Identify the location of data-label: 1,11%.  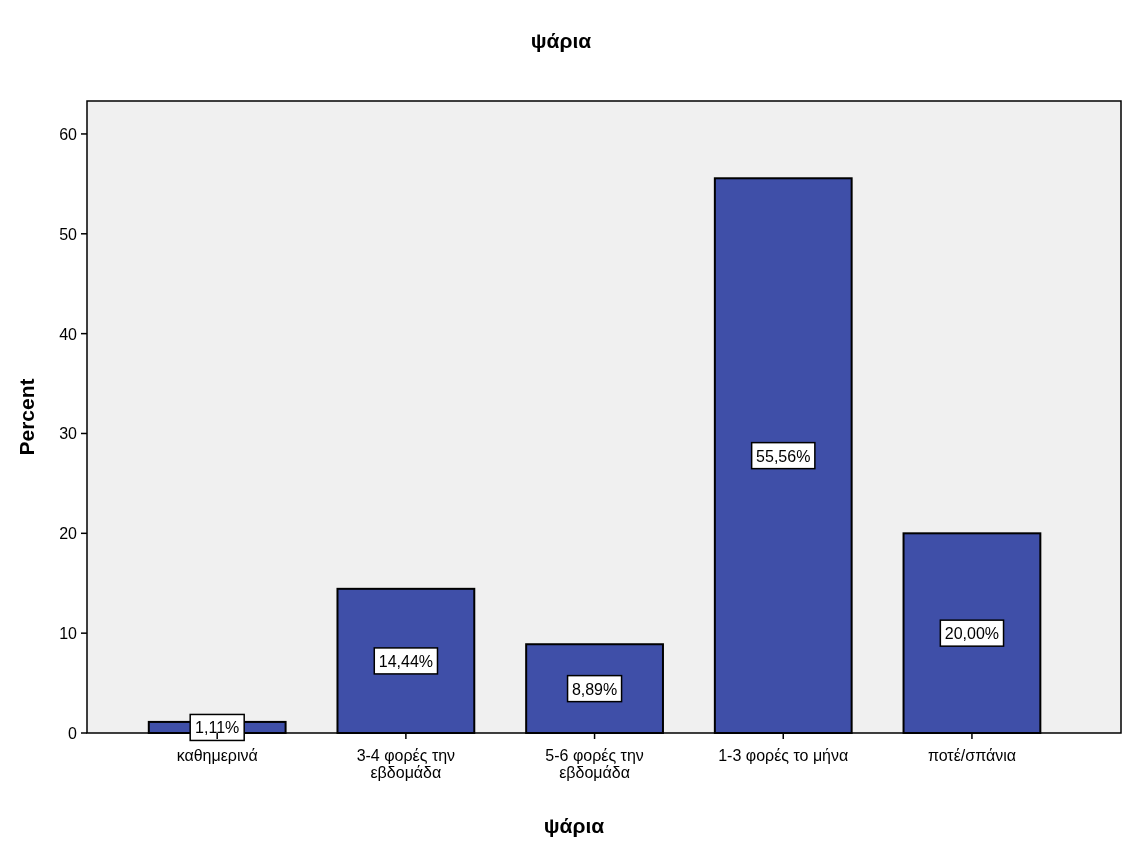
(217, 728).